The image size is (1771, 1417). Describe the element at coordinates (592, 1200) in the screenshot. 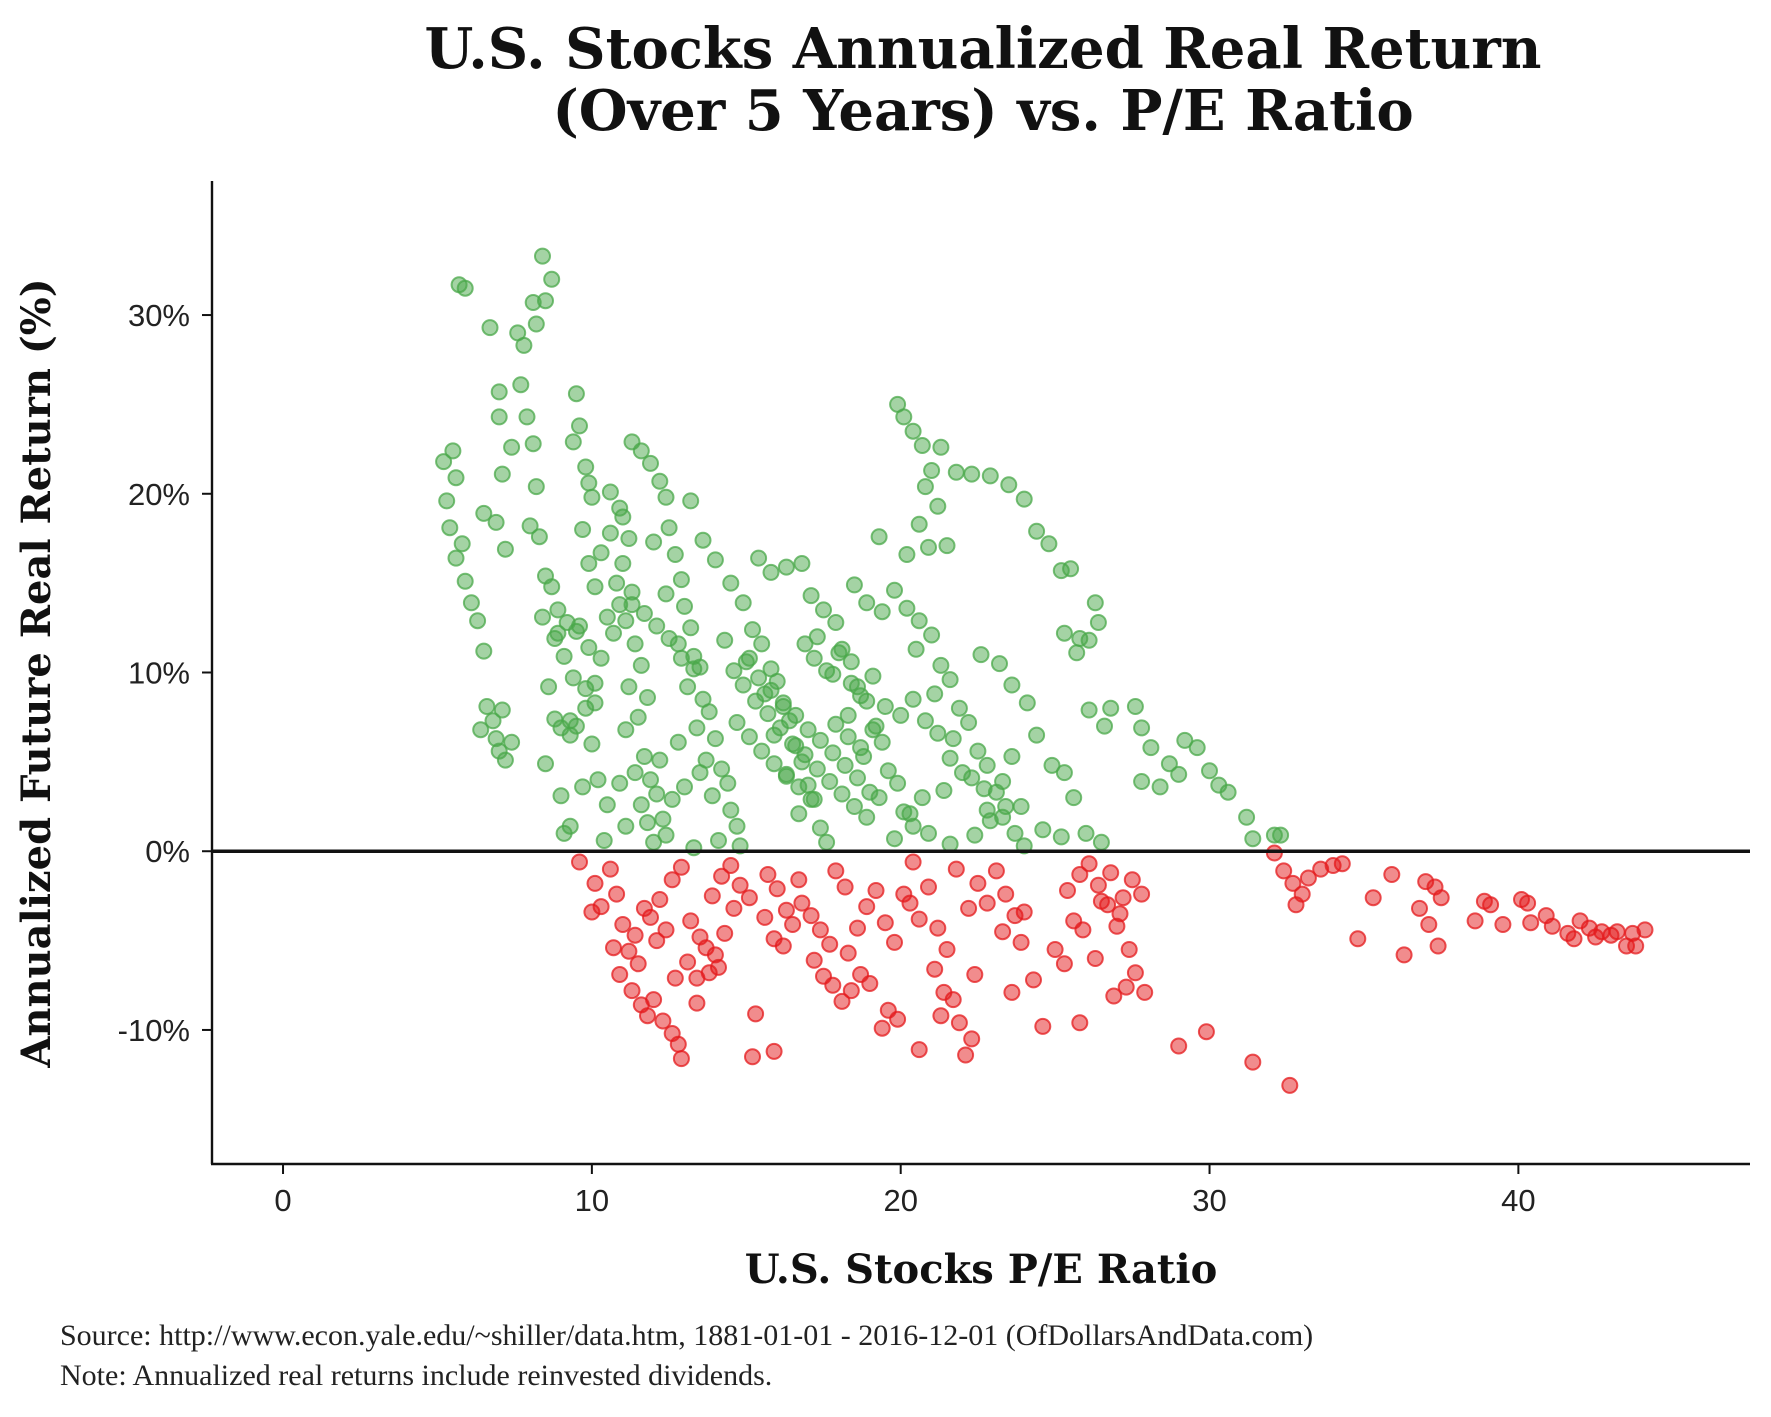

I see `x-tick-label: 10` at that location.